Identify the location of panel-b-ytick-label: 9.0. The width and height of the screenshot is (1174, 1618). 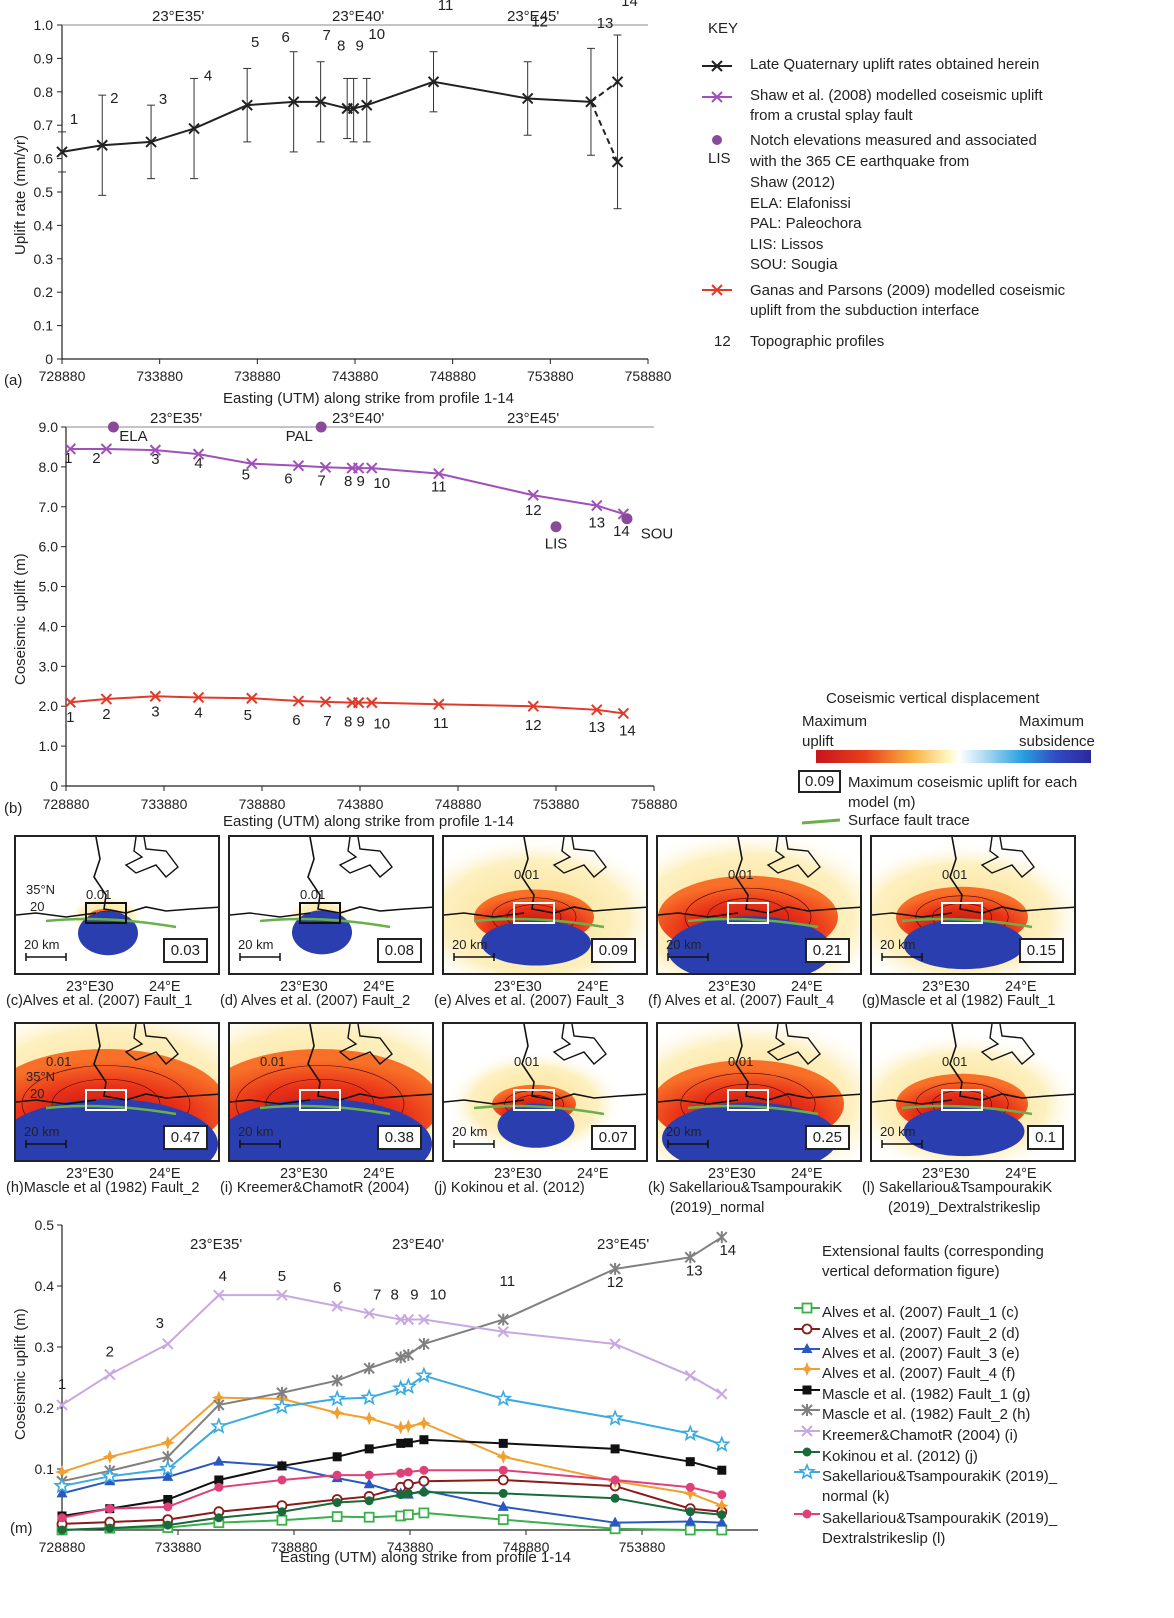
(49, 427).